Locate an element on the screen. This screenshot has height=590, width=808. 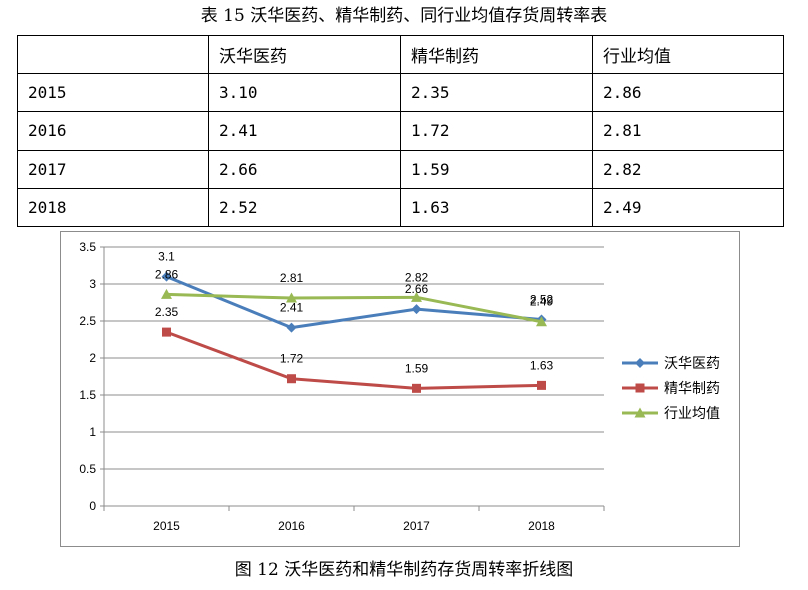
data-label: 2.52 is located at coordinates (542, 300).